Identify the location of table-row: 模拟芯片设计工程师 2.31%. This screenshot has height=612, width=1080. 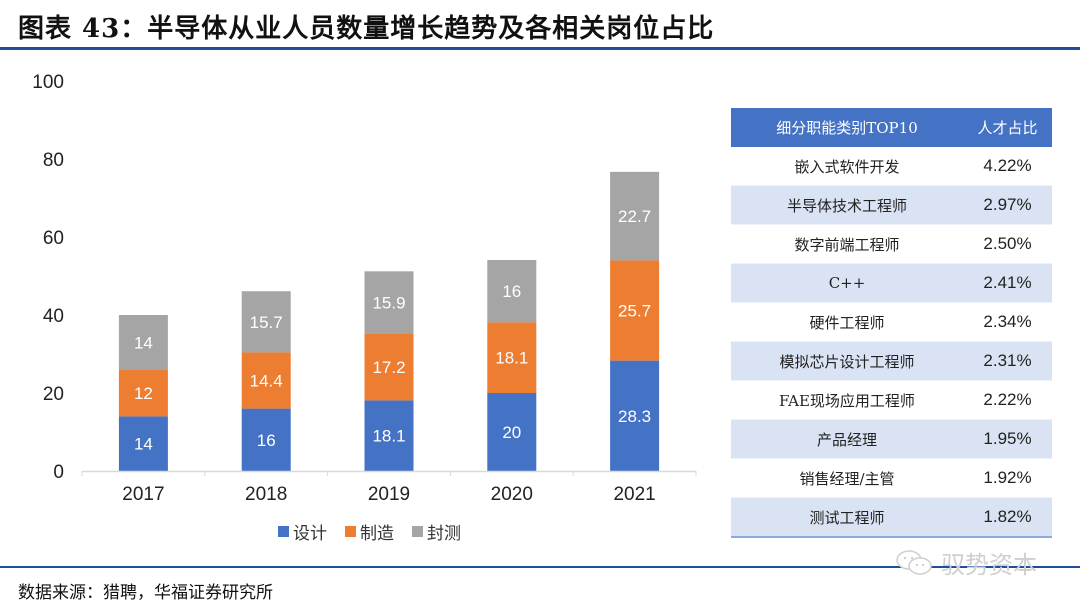
(891, 361).